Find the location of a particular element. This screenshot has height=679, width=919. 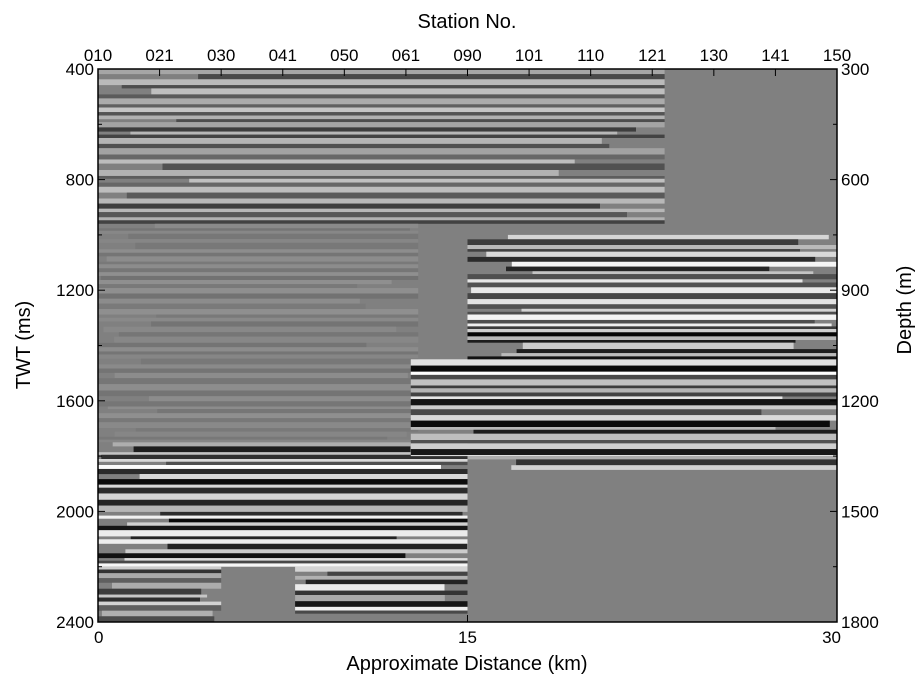

y-left-axis-tick-label: 400 is located at coordinates (80, 69).